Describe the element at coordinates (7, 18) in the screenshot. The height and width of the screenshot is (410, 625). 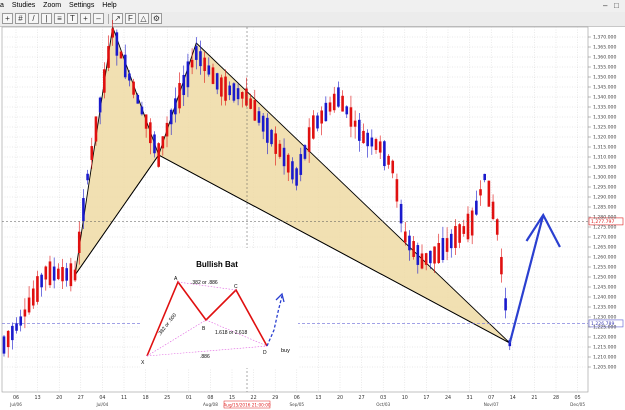
I see `crosshair-tool-icon: +` at that location.